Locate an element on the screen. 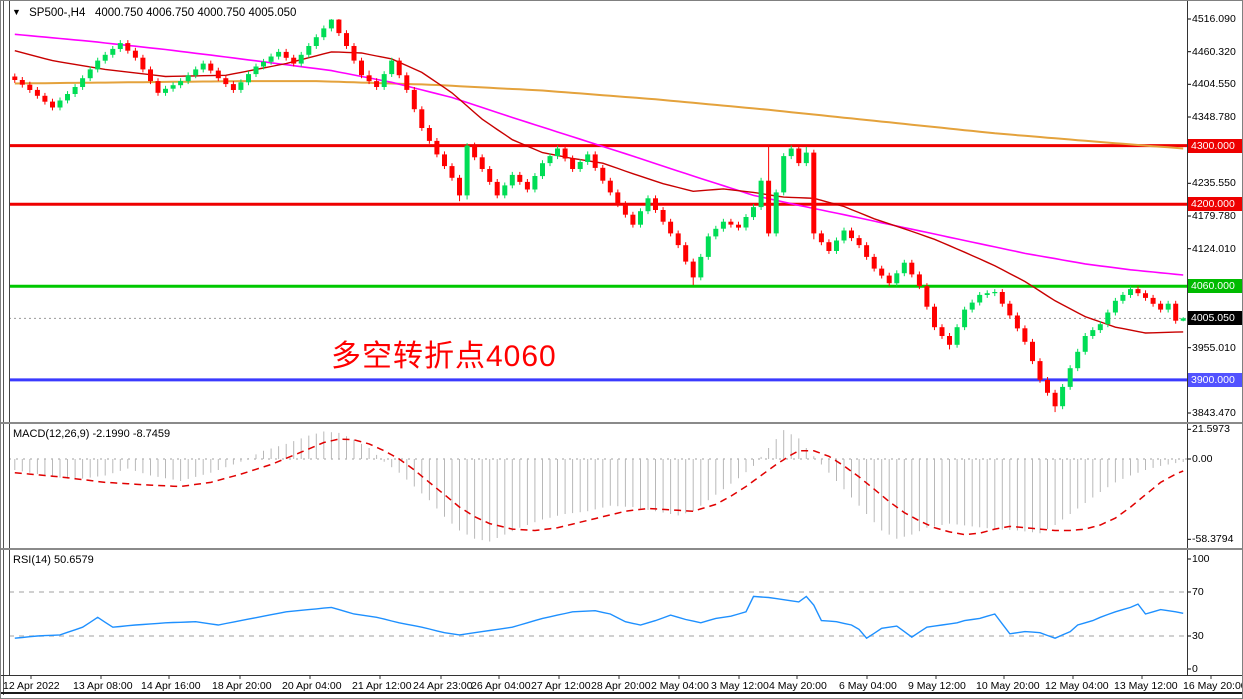 The width and height of the screenshot is (1243, 699). macd-axis-label: 21.5973 is located at coordinates (1211, 429).